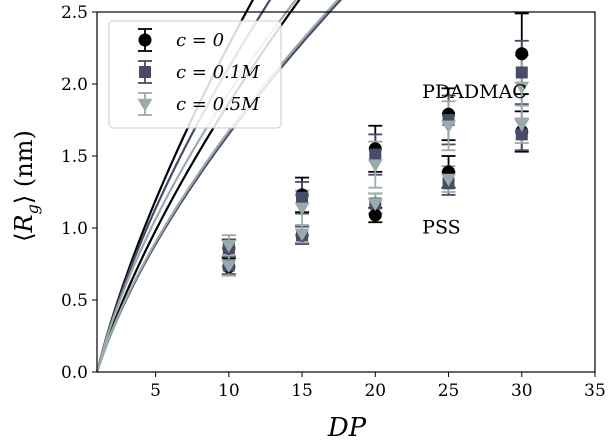 Image resolution: width=610 pixels, height=445 pixels. Describe the element at coordinates (74, 157) in the screenshot. I see `y-tick-label: 1.5` at that location.